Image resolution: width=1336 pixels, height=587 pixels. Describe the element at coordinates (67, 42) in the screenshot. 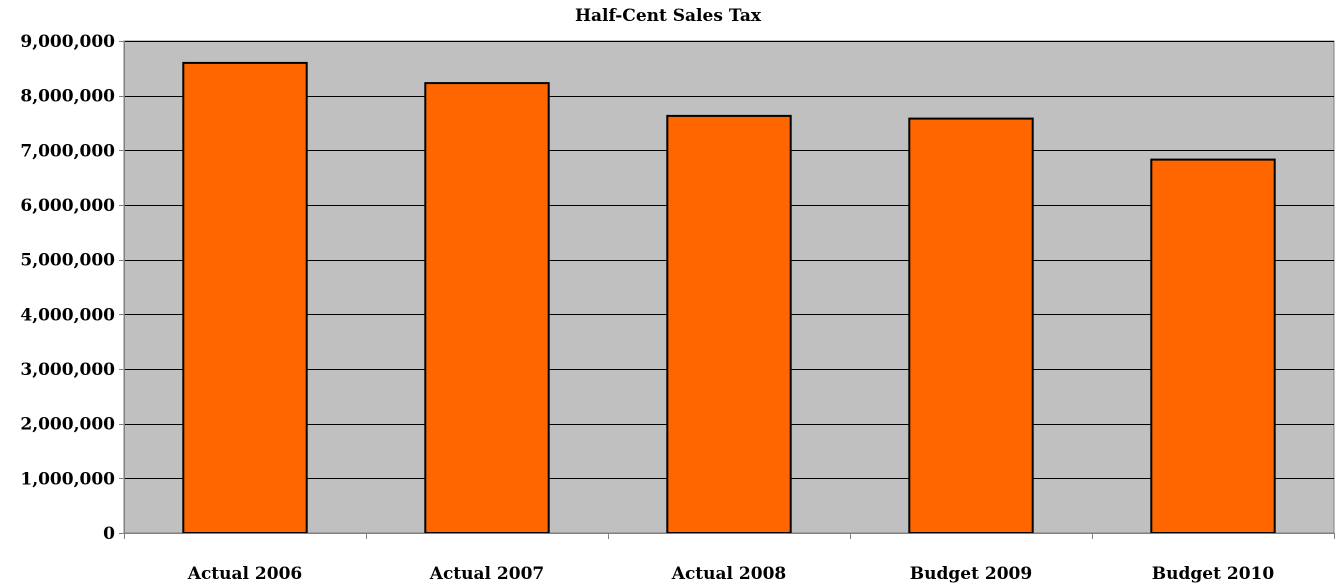

I see `y-tick-label-9: 9,000,000` at that location.